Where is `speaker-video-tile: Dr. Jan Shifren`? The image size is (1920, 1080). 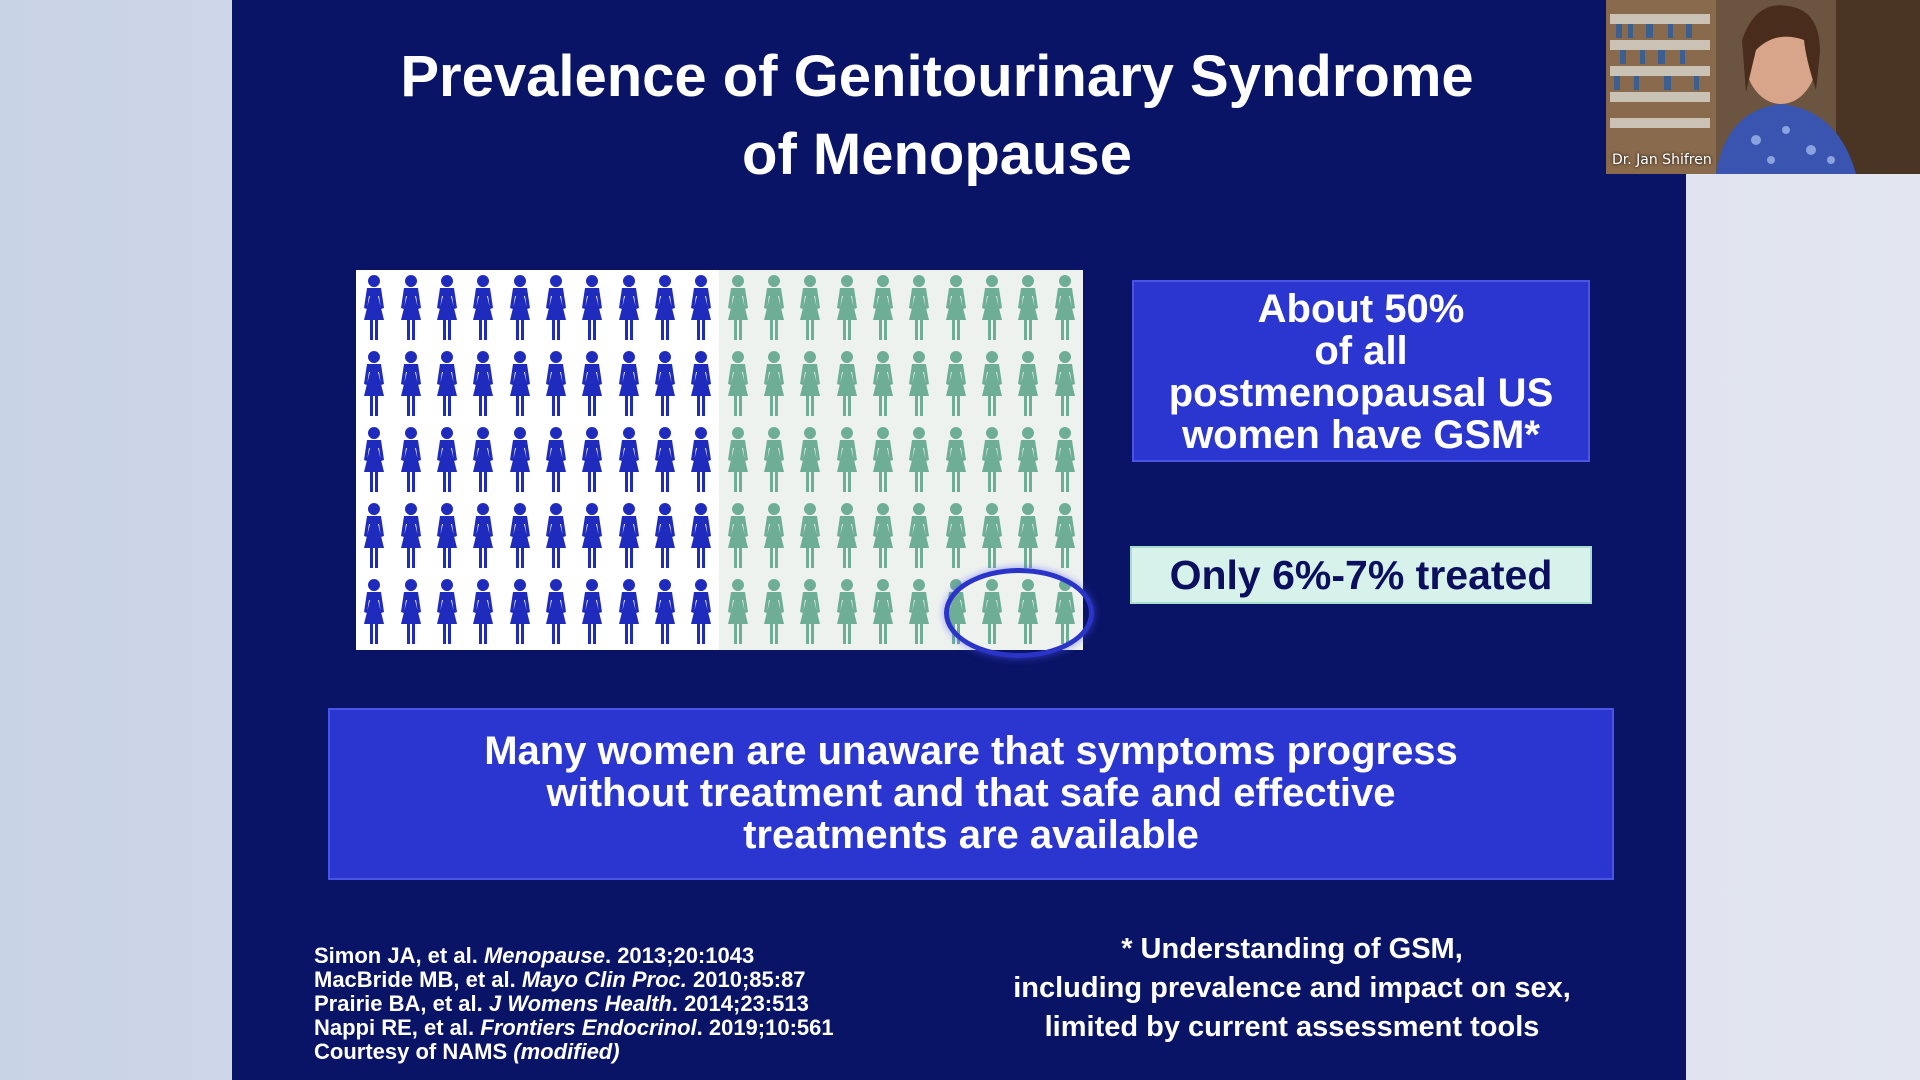 speaker-video-tile: Dr. Jan Shifren is located at coordinates (1763, 87).